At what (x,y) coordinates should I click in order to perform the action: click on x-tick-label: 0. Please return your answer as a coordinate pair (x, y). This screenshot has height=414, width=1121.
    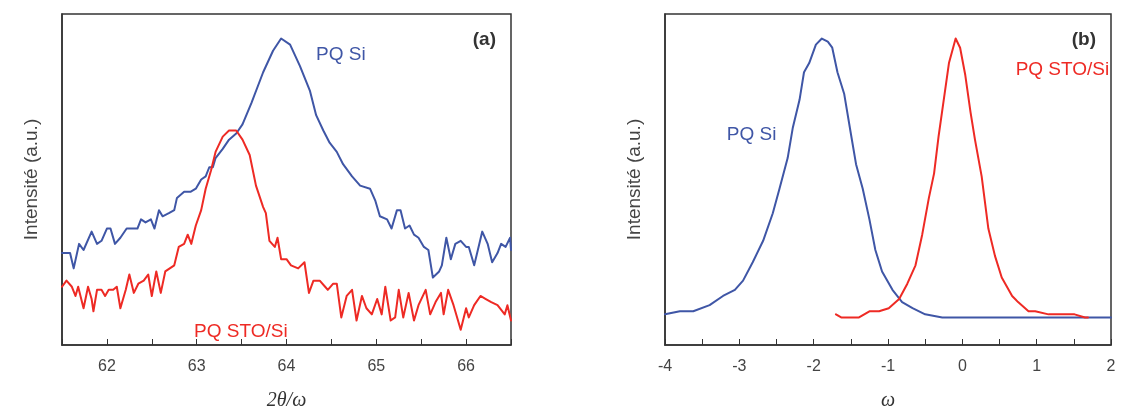
    Looking at the image, I should click on (962, 365).